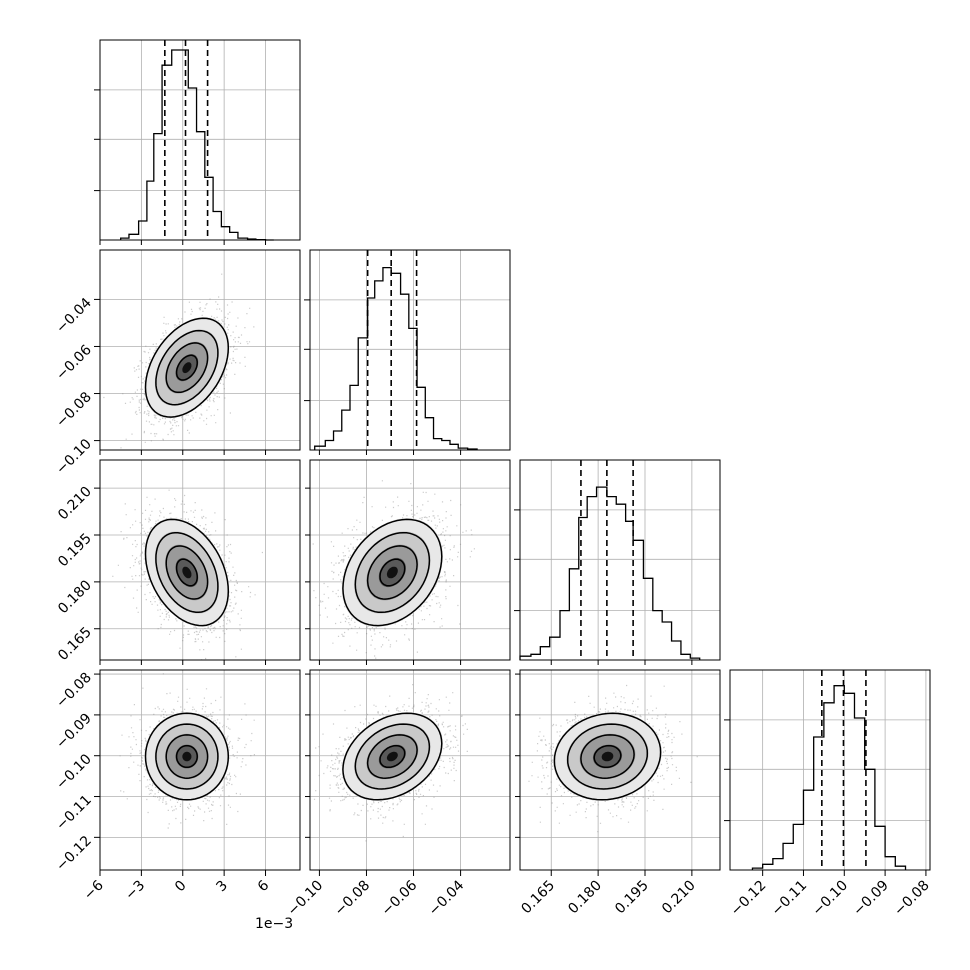 The width and height of the screenshot is (970, 970). What do you see at coordinates (871, 899) in the screenshot?
I see `xtick-label-3-3: −0.09` at bounding box center [871, 899].